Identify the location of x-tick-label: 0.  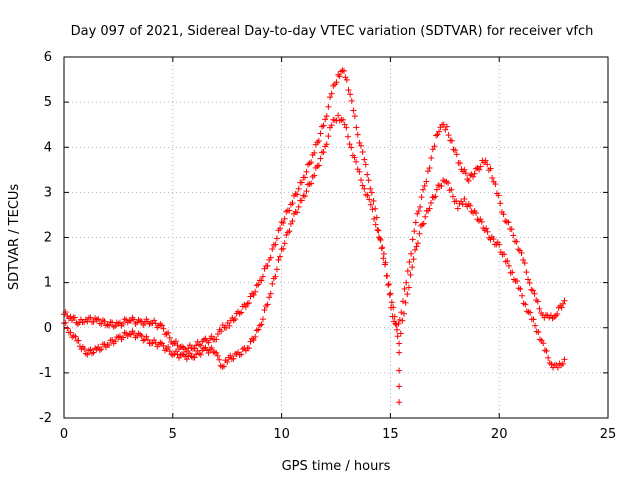
(64, 434).